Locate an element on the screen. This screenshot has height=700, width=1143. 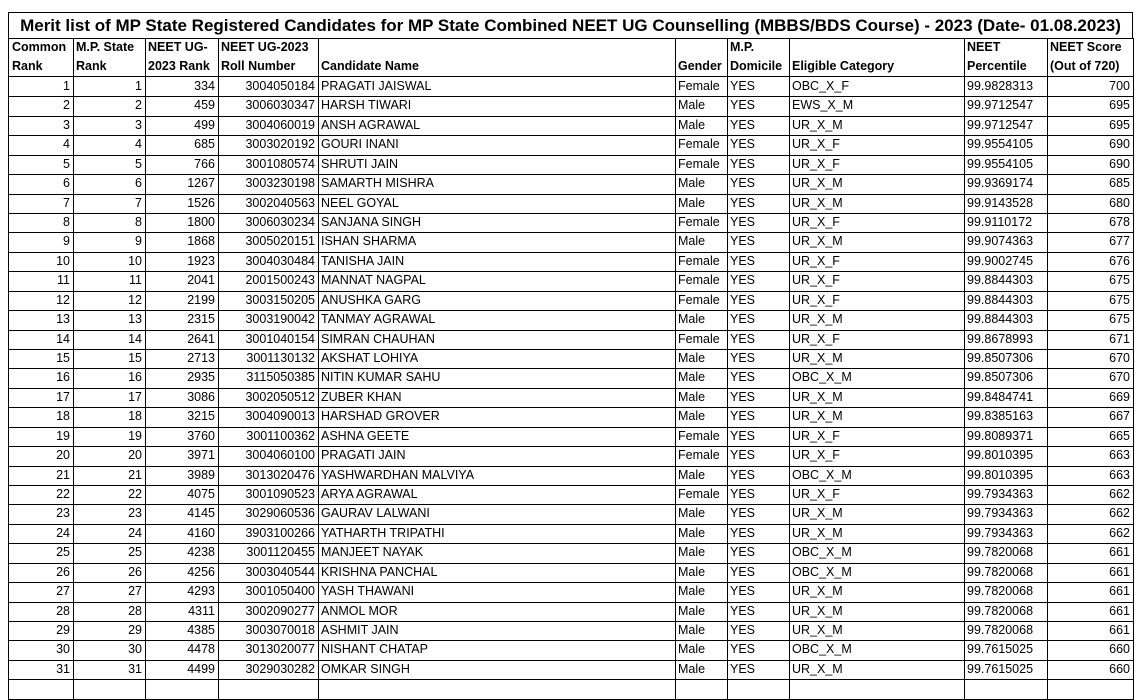
score: 700 is located at coordinates (1090, 87).